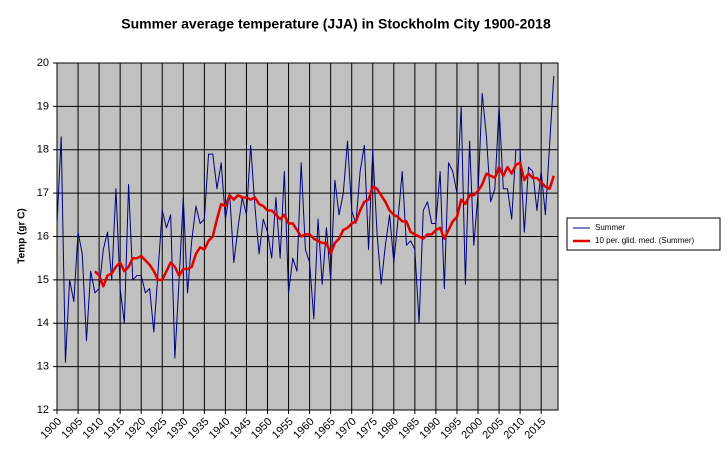 Image resolution: width=728 pixels, height=453 pixels. What do you see at coordinates (430, 429) in the screenshot?
I see `x-tick-label: 1990` at bounding box center [430, 429].